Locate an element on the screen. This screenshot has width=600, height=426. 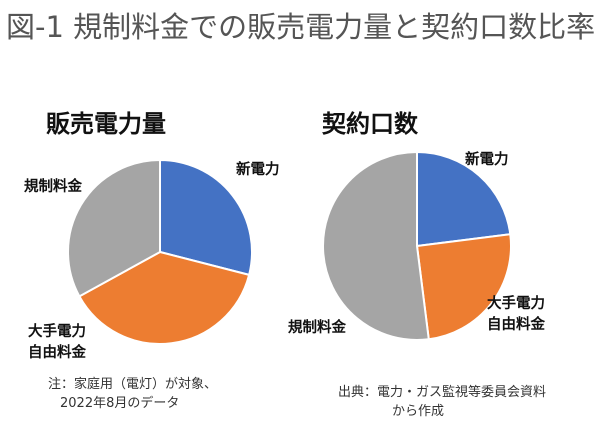
chart-main-title: 図-1 規制料金での販売電力量と契約口数比率 is located at coordinates (301, 27).